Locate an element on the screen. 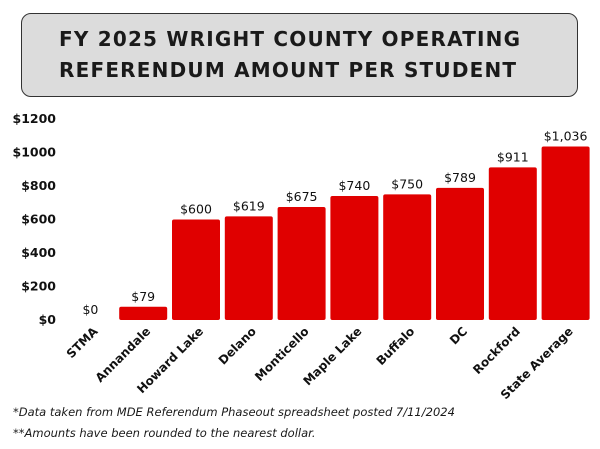 This screenshot has height=449, width=600. bar-state-average is located at coordinates (565, 233).